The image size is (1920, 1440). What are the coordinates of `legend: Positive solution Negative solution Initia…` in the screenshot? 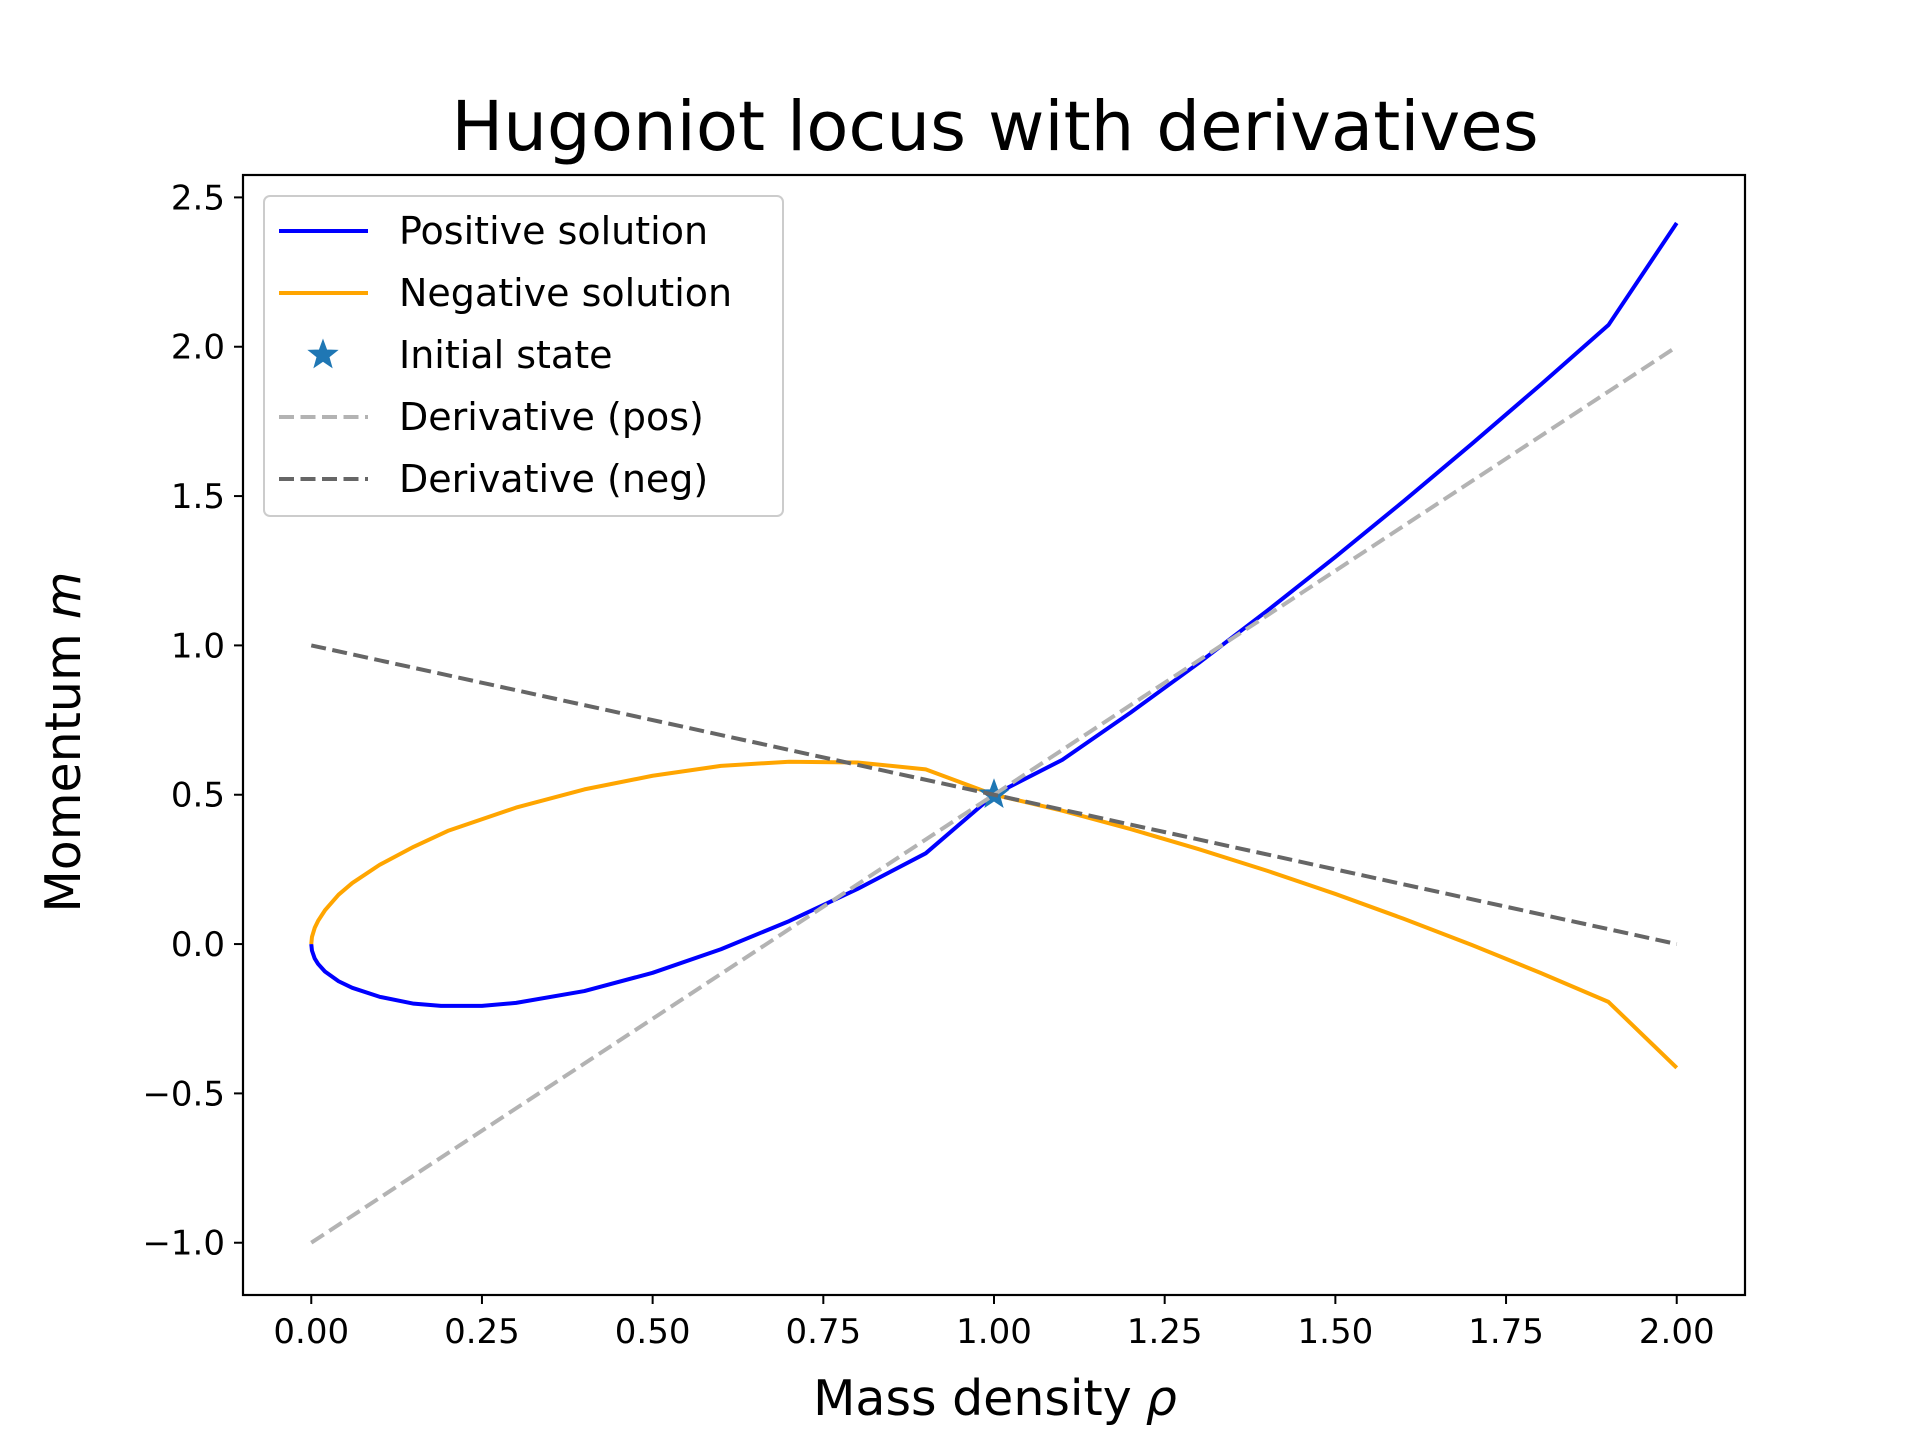 It's located at (523, 356).